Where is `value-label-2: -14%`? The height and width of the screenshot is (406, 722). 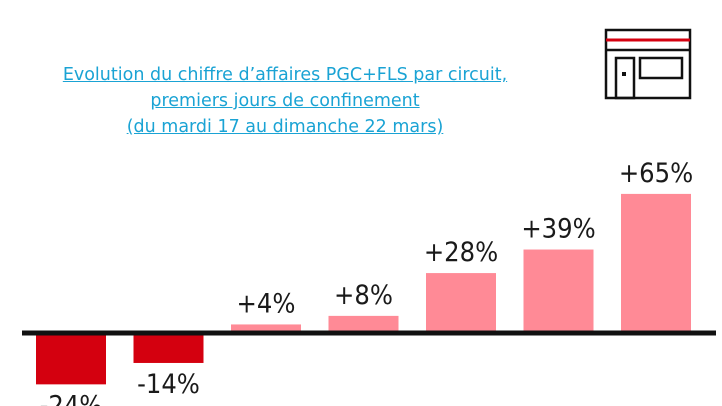
value-label-2: -14% is located at coordinates (168, 384).